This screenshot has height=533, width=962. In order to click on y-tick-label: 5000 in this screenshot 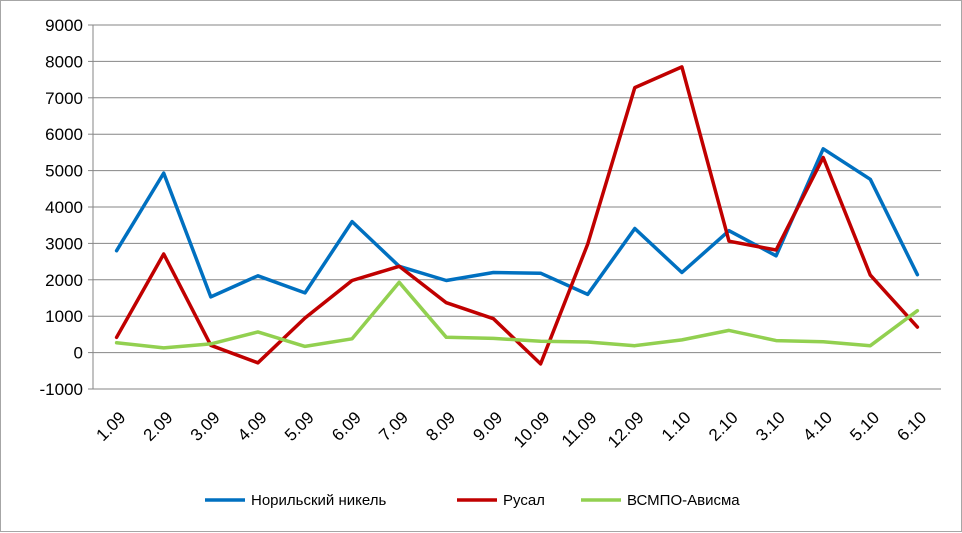, I will do `click(64, 171)`.